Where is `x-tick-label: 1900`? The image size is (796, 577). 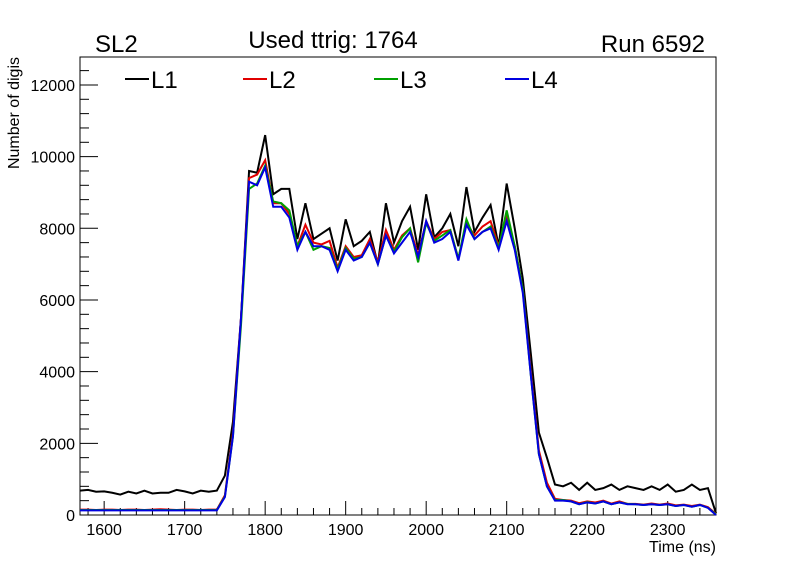
x-tick-label: 1900 is located at coordinates (346, 530).